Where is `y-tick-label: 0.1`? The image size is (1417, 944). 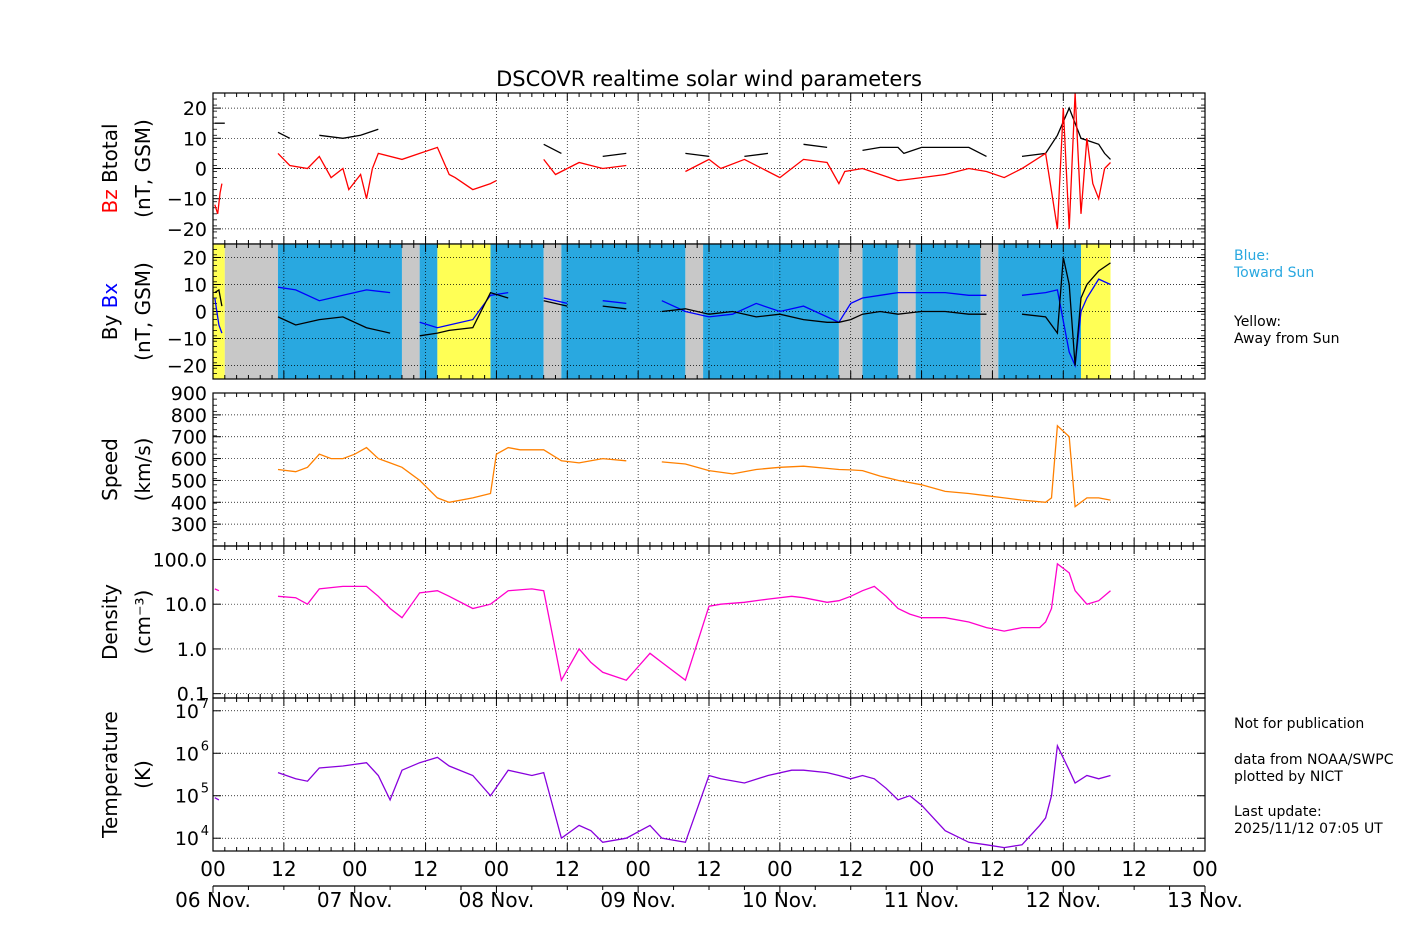
y-tick-label: 0.1 is located at coordinates (192, 695).